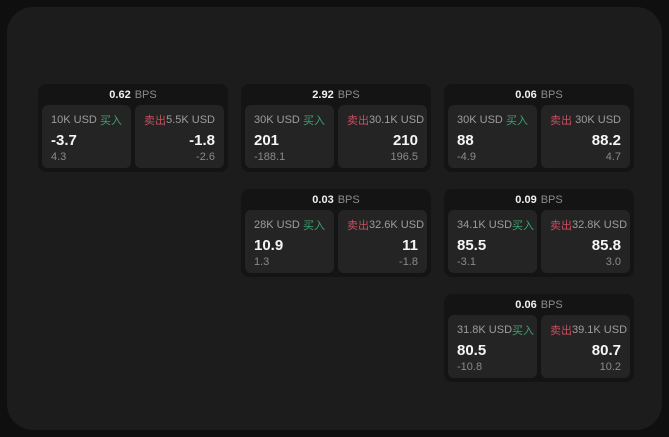 Image resolution: width=669 pixels, height=437 pixels. I want to click on sell-quote-tile: 卖出 30.1K USD 210 196.5, so click(382, 136).